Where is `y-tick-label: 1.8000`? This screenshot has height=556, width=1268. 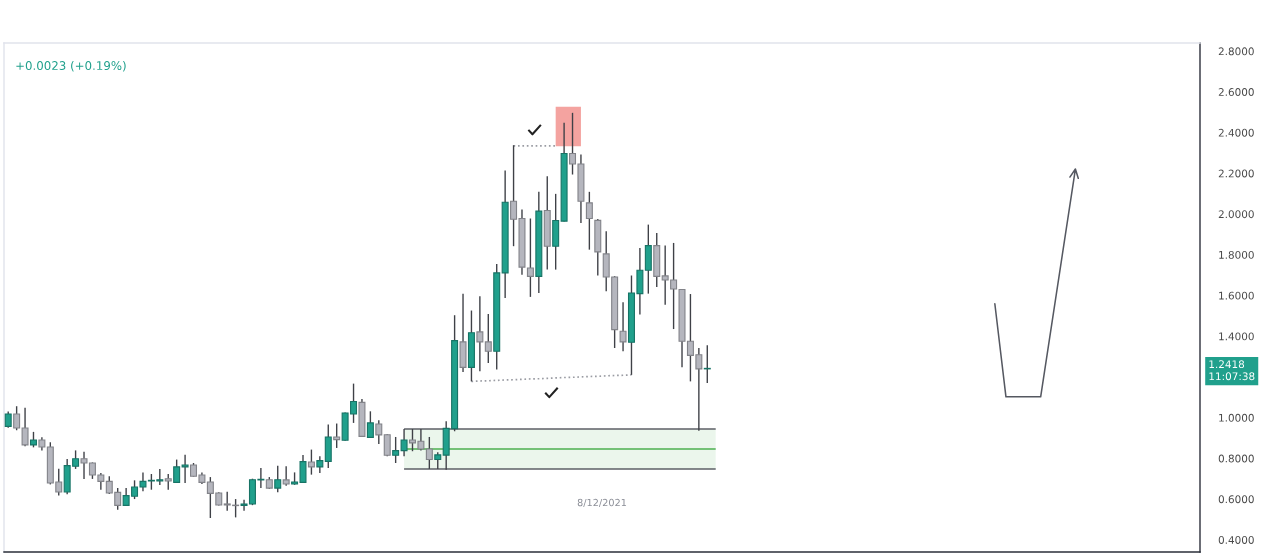
y-tick-label: 1.8000 is located at coordinates (1236, 254).